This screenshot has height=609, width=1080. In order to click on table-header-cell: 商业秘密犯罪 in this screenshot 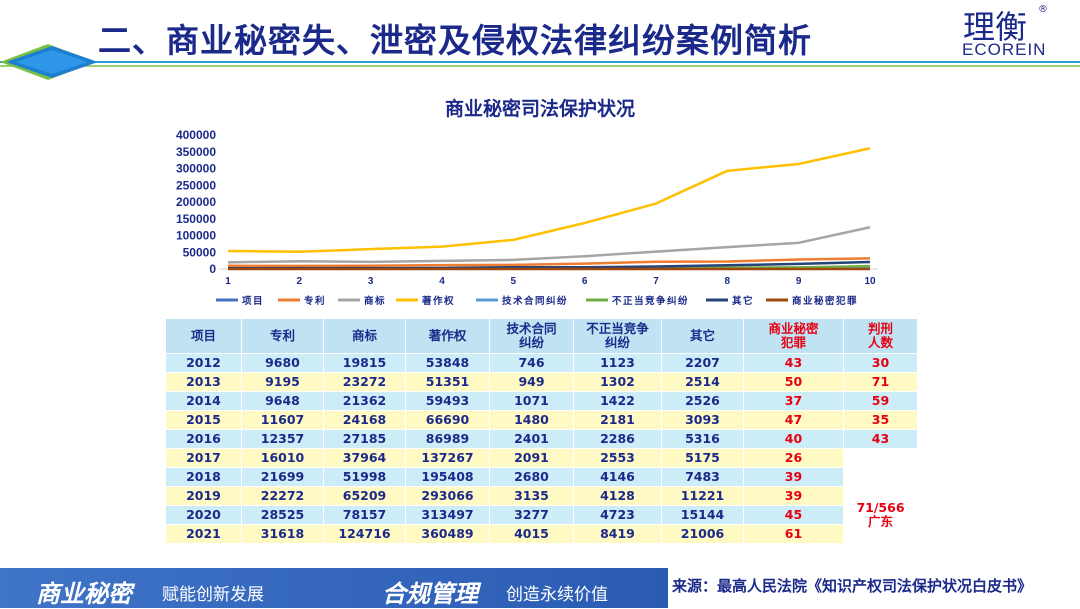, I will do `click(794, 336)`.